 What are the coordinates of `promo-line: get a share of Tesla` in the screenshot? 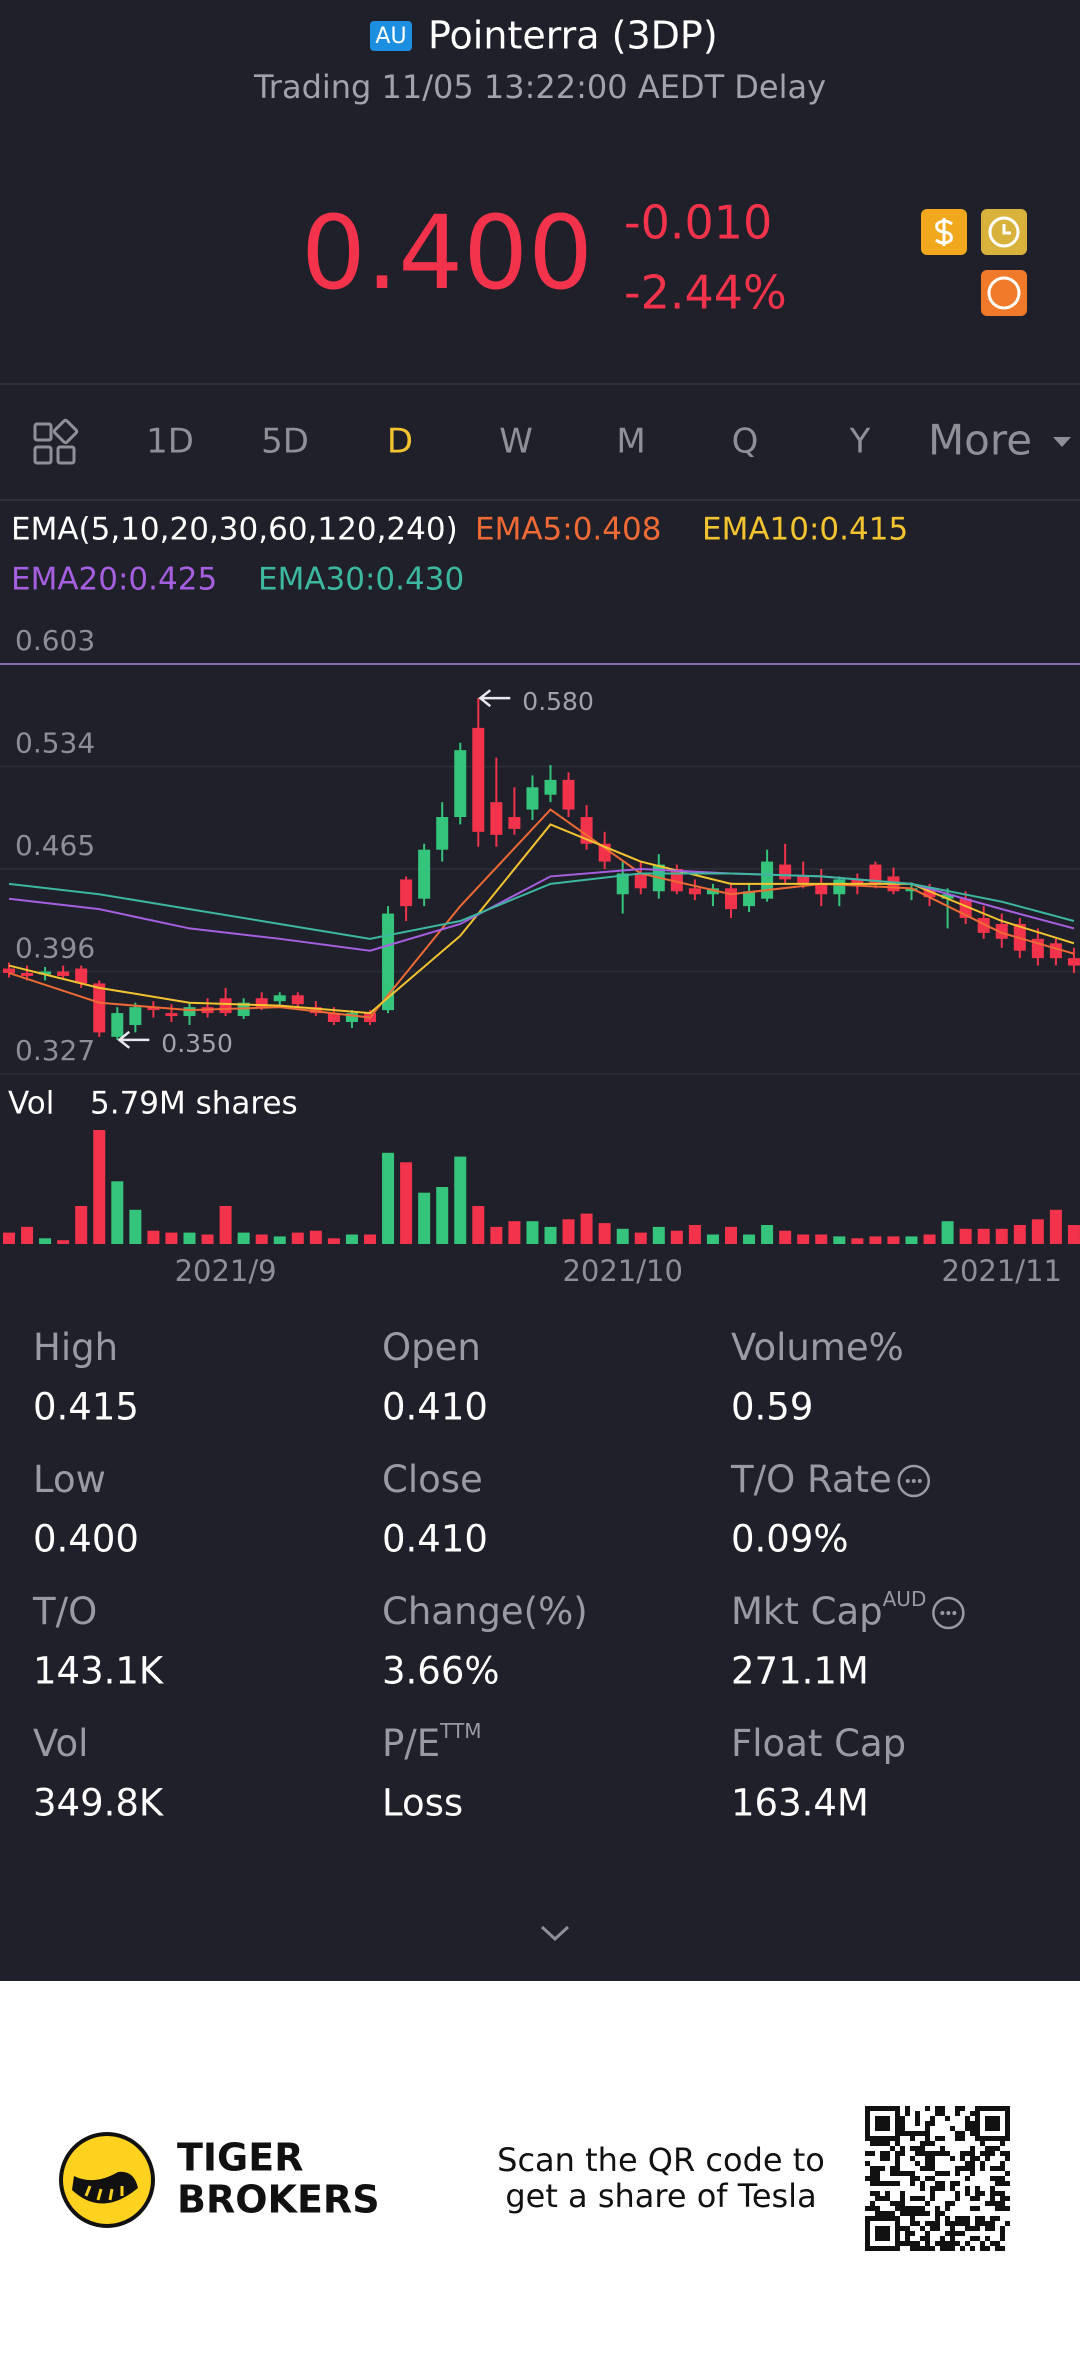 It's located at (660, 2196).